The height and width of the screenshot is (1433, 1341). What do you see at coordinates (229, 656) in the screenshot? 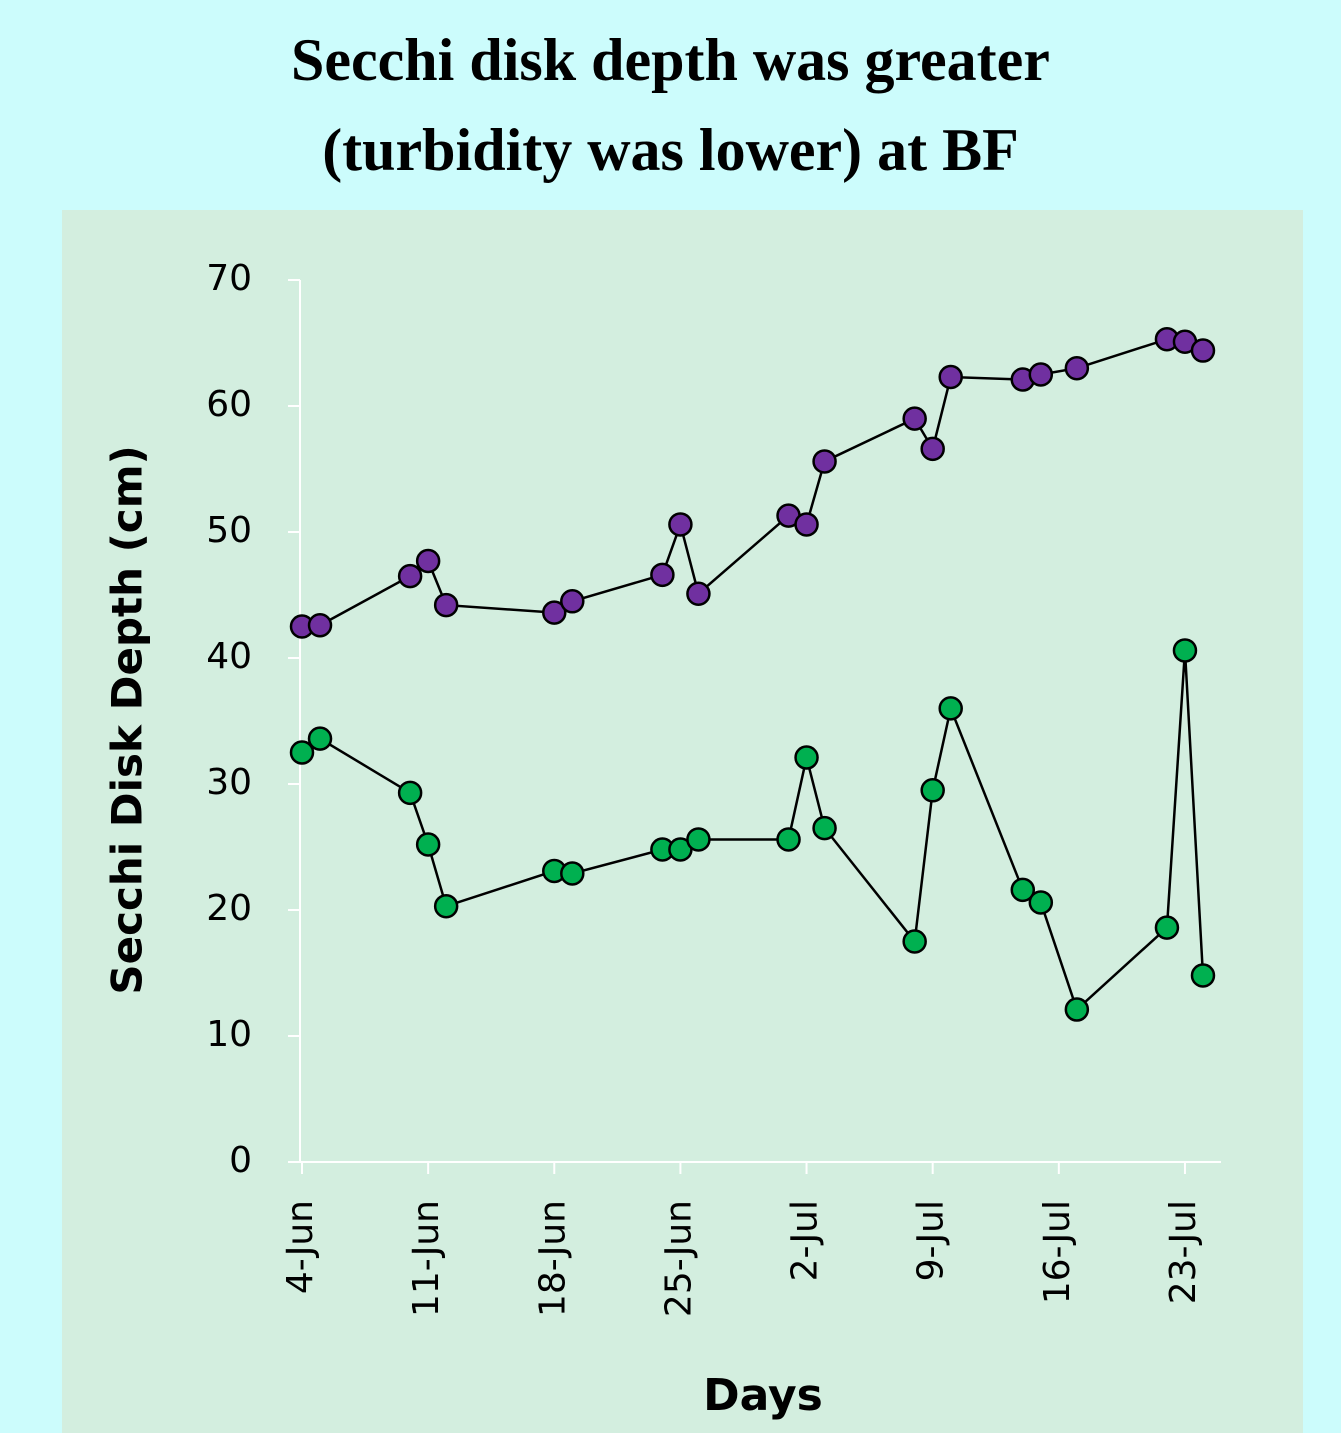
I see `y-tick-label: 40` at bounding box center [229, 656].